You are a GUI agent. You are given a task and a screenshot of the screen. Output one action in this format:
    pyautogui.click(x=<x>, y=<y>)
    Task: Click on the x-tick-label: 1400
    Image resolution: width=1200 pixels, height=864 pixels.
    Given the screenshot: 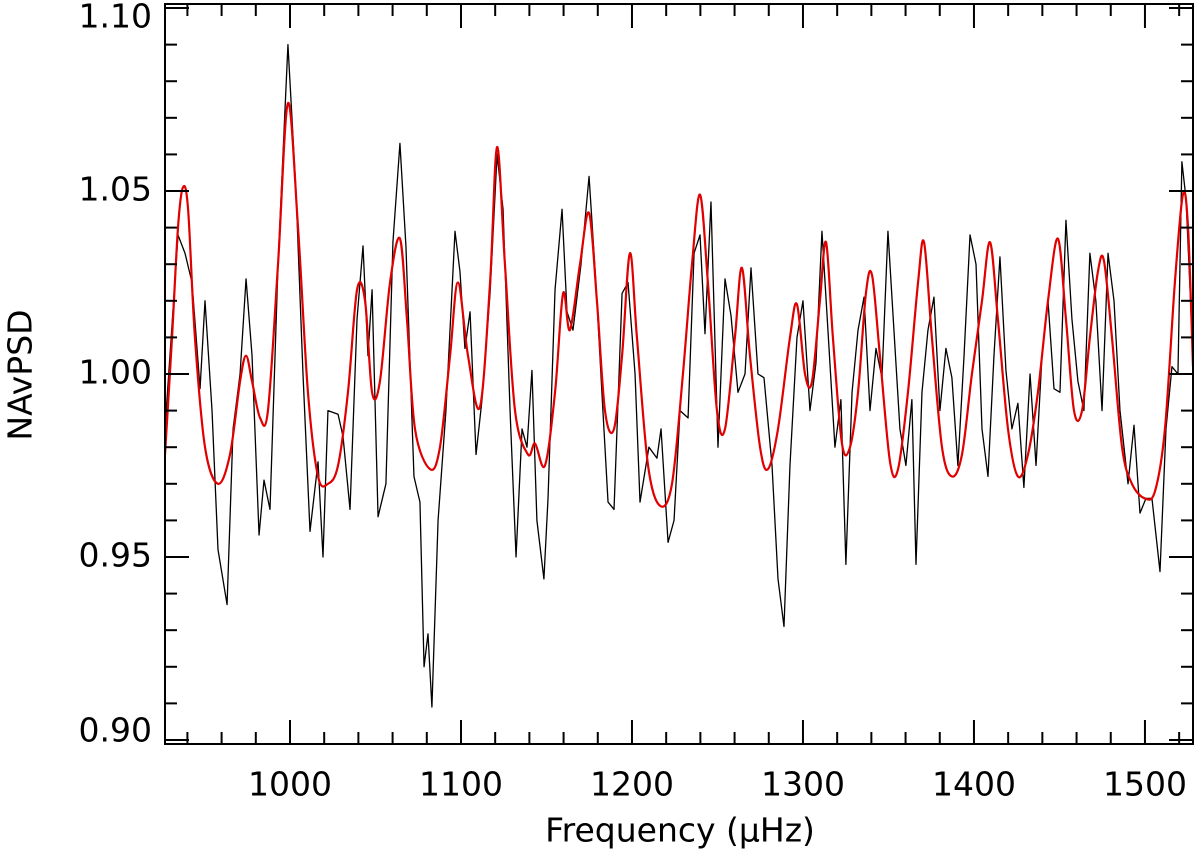 What is the action you would take?
    pyautogui.click(x=974, y=784)
    